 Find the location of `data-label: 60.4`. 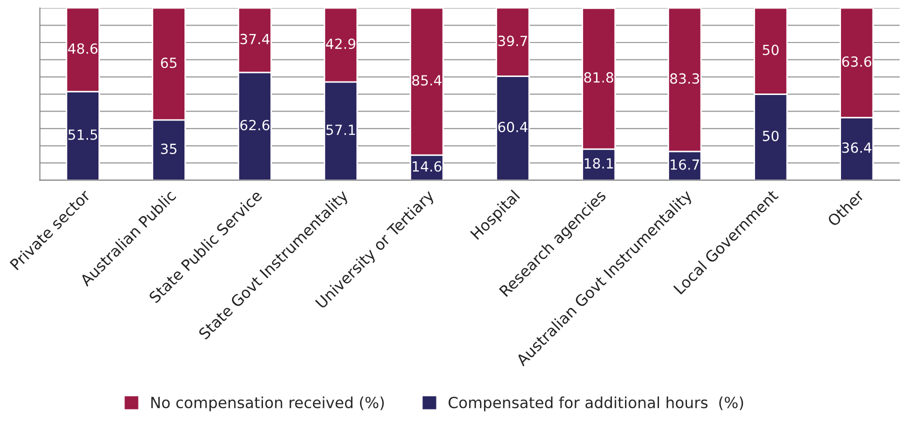

data-label: 60.4 is located at coordinates (513, 127).